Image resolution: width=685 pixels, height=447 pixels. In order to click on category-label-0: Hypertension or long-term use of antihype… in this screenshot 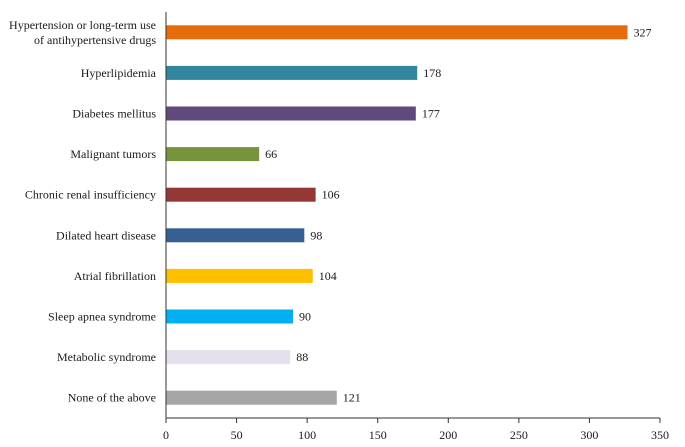, I will do `click(82, 32)`.